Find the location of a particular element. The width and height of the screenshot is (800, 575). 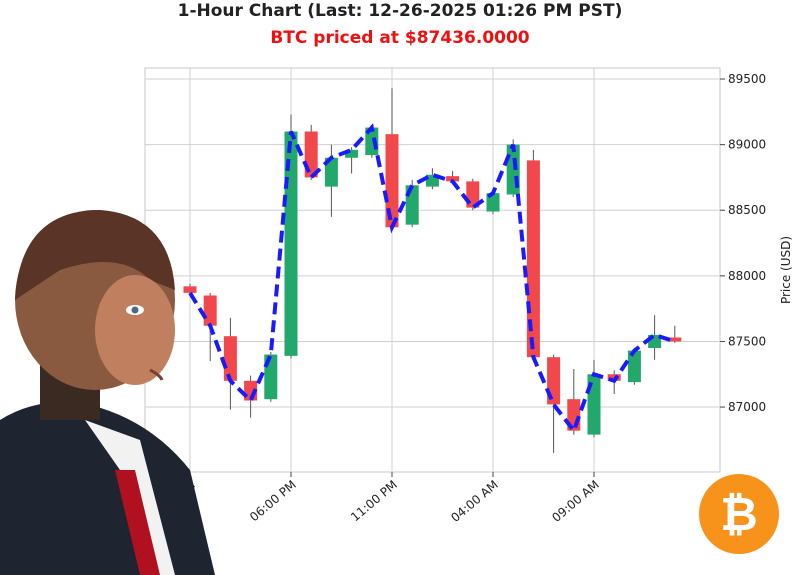

y-tick-label: 89500 is located at coordinates (747, 79).